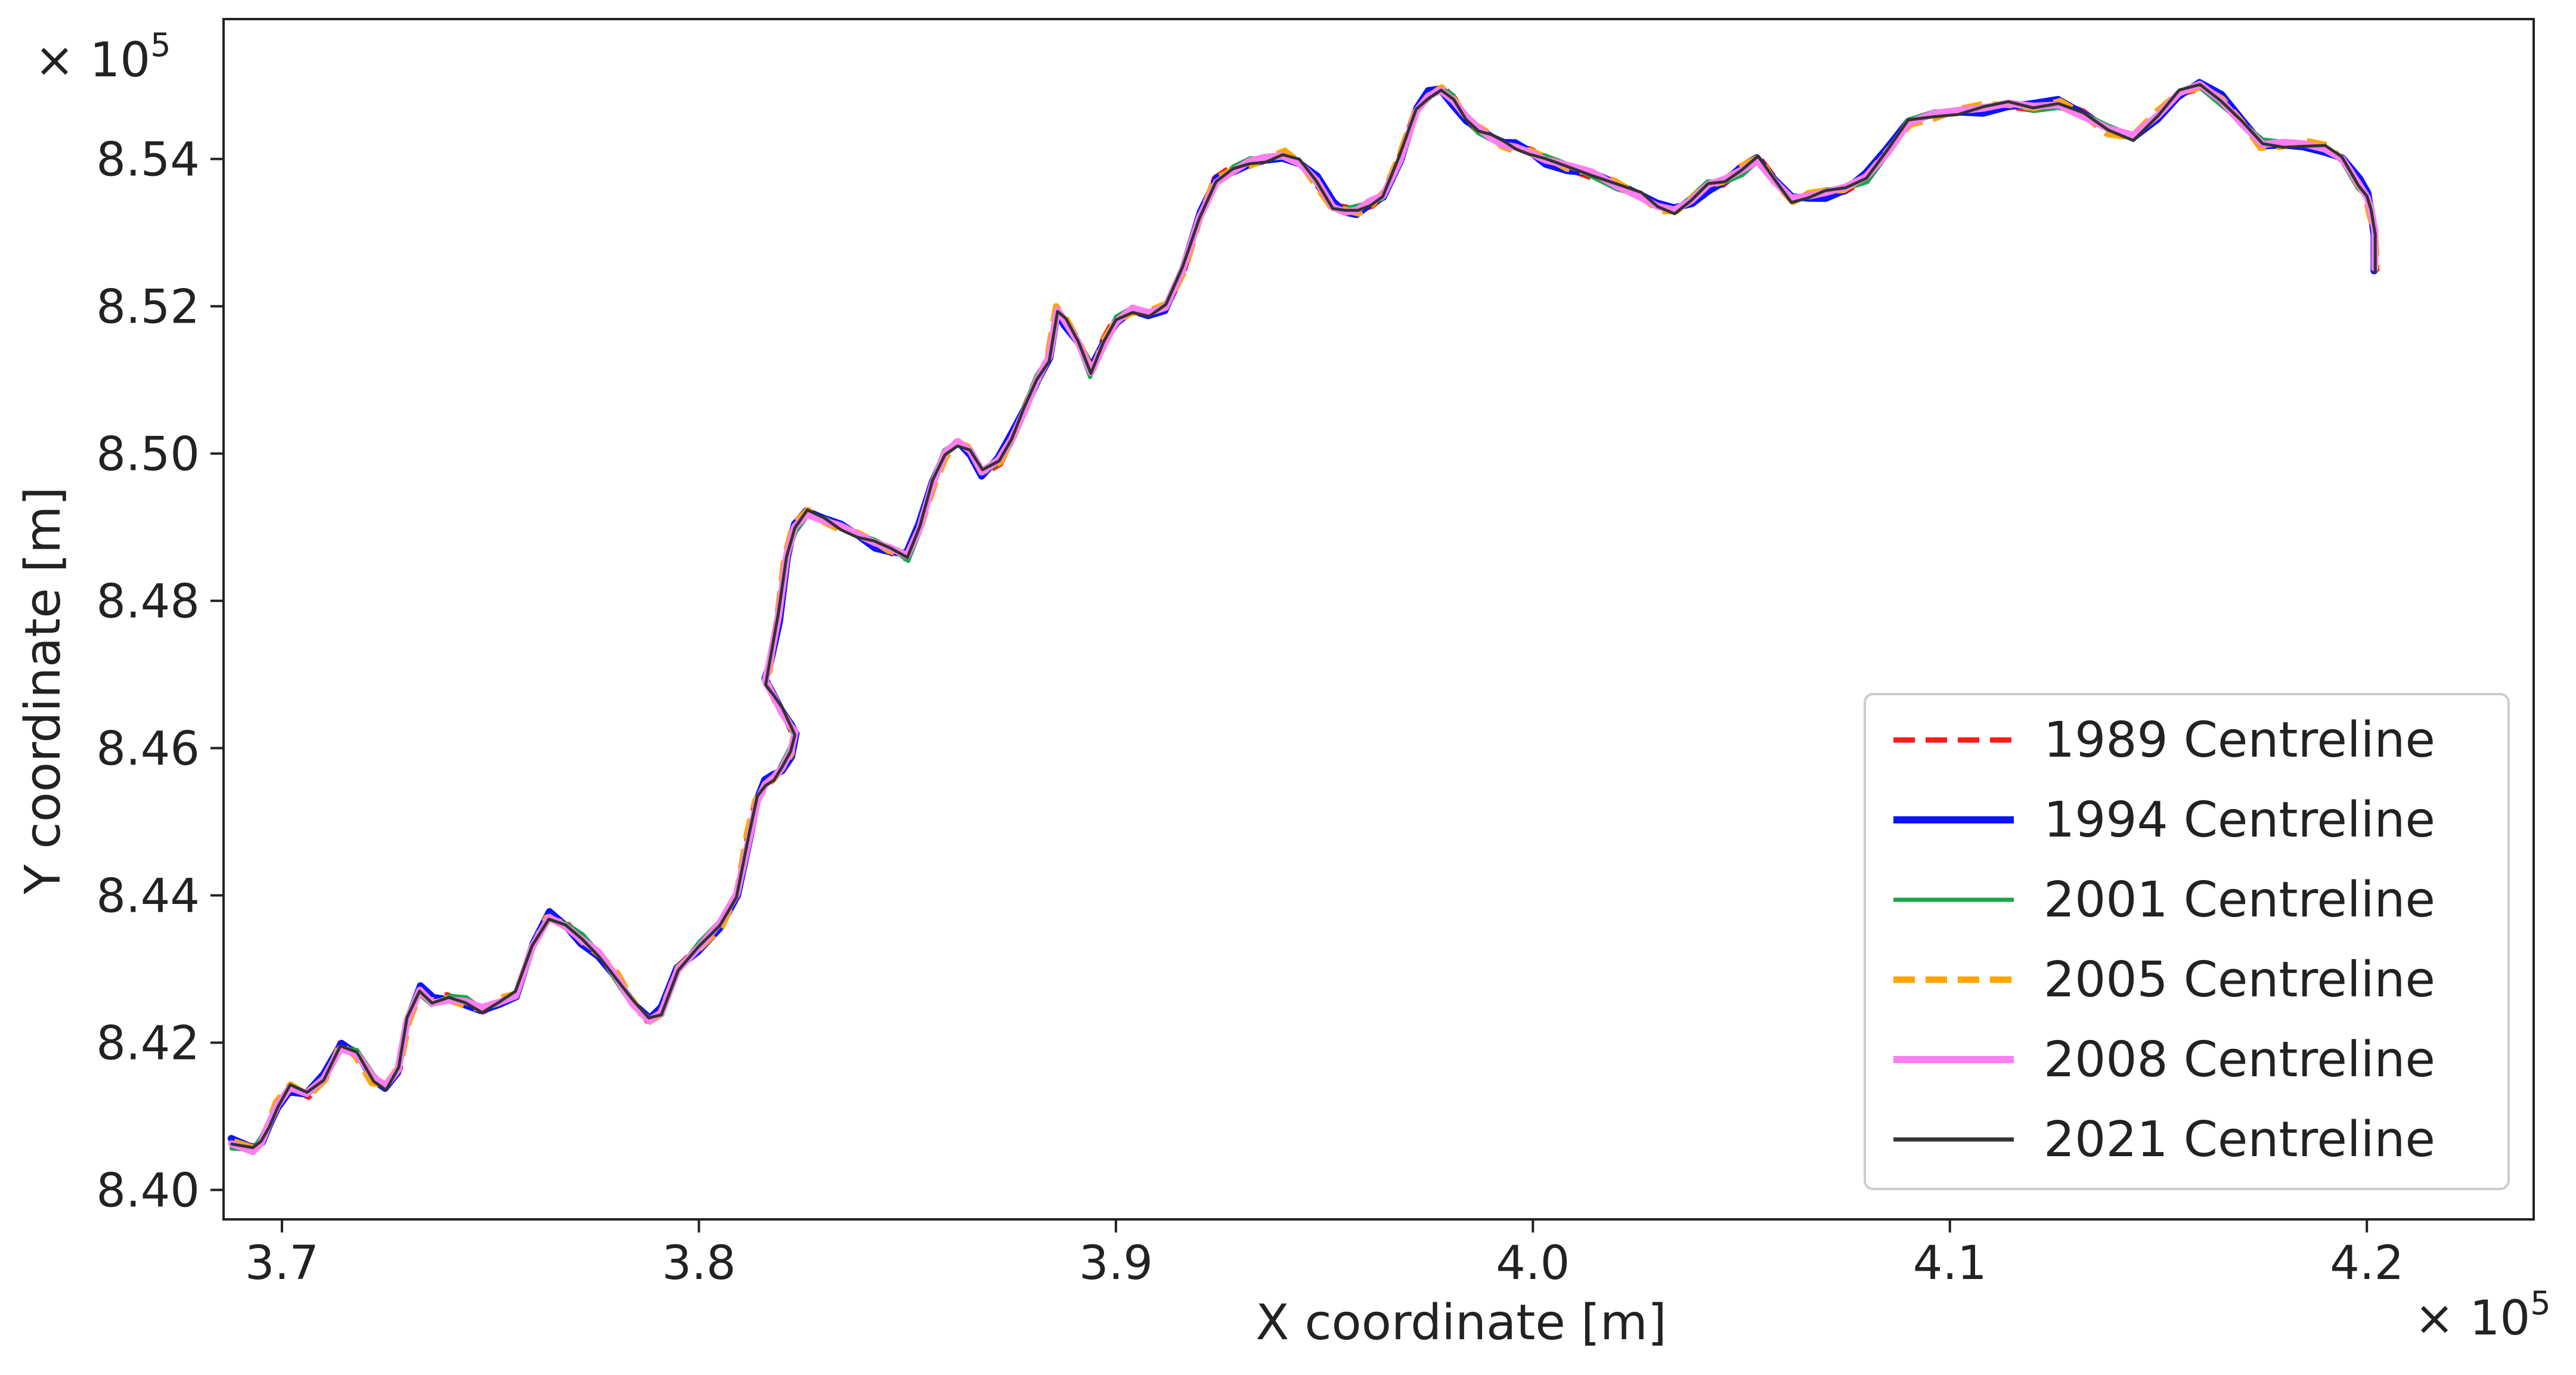 Image resolution: width=2576 pixels, height=1375 pixels. Describe the element at coordinates (148, 455) in the screenshot. I see `y-tick-label: 8.50` at that location.